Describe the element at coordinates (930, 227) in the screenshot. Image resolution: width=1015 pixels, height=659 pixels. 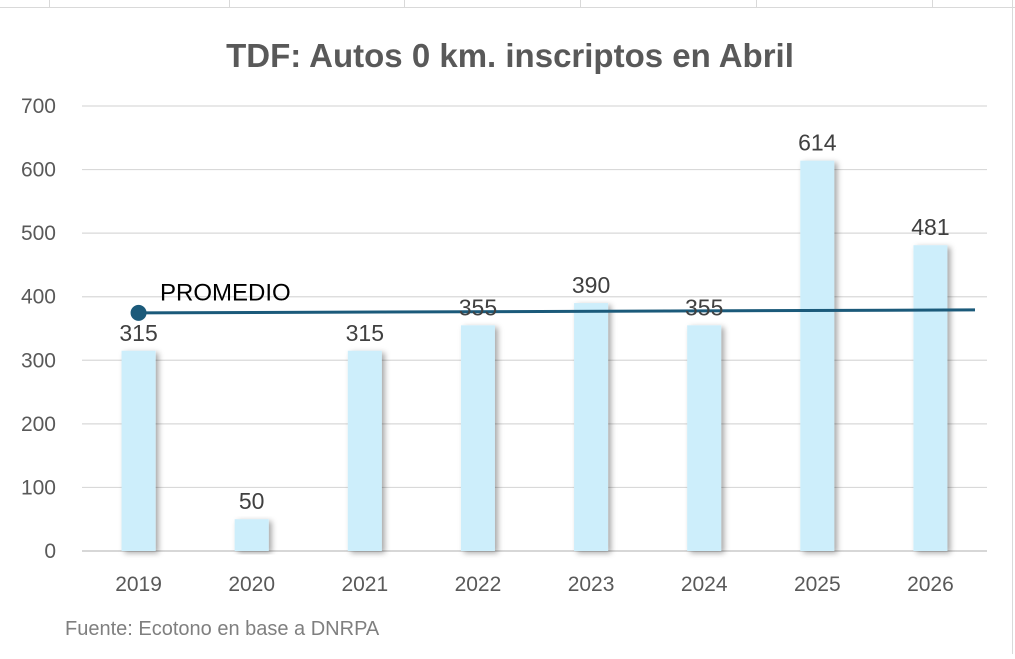
I see `data-label: 481` at that location.